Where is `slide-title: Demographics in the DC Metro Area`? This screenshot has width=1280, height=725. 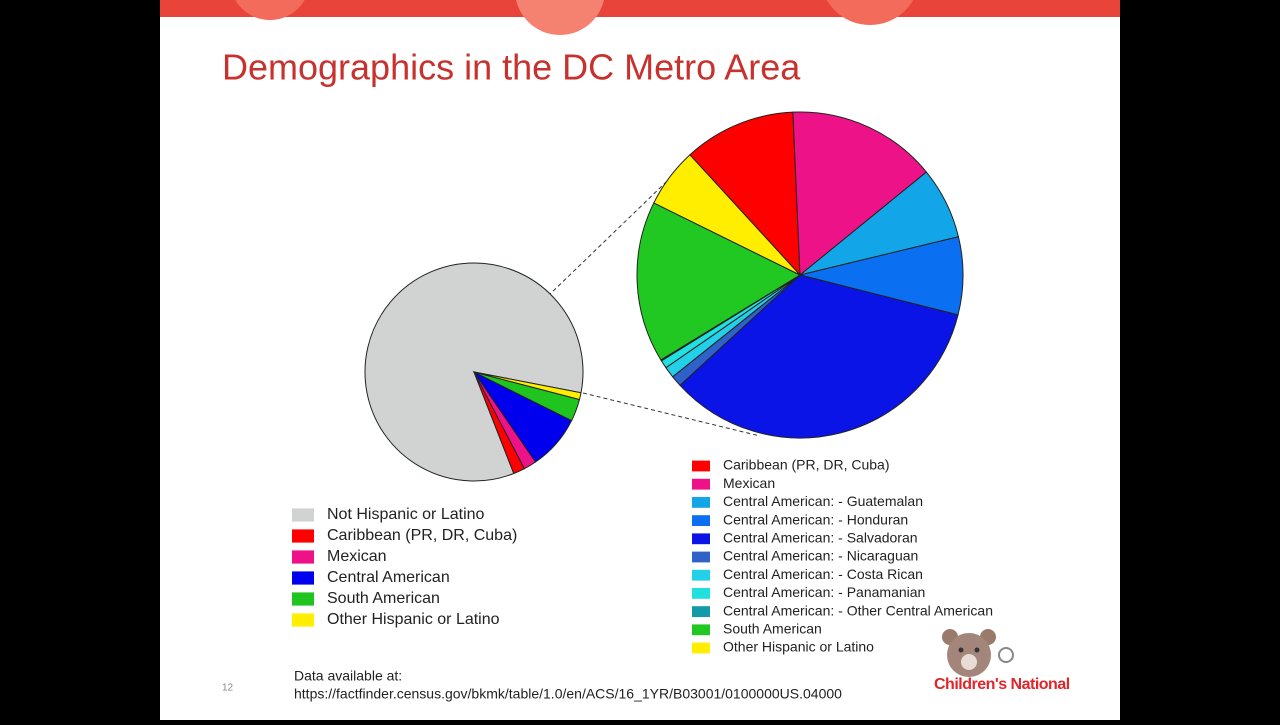 slide-title: Demographics in the DC Metro Area is located at coordinates (511, 67).